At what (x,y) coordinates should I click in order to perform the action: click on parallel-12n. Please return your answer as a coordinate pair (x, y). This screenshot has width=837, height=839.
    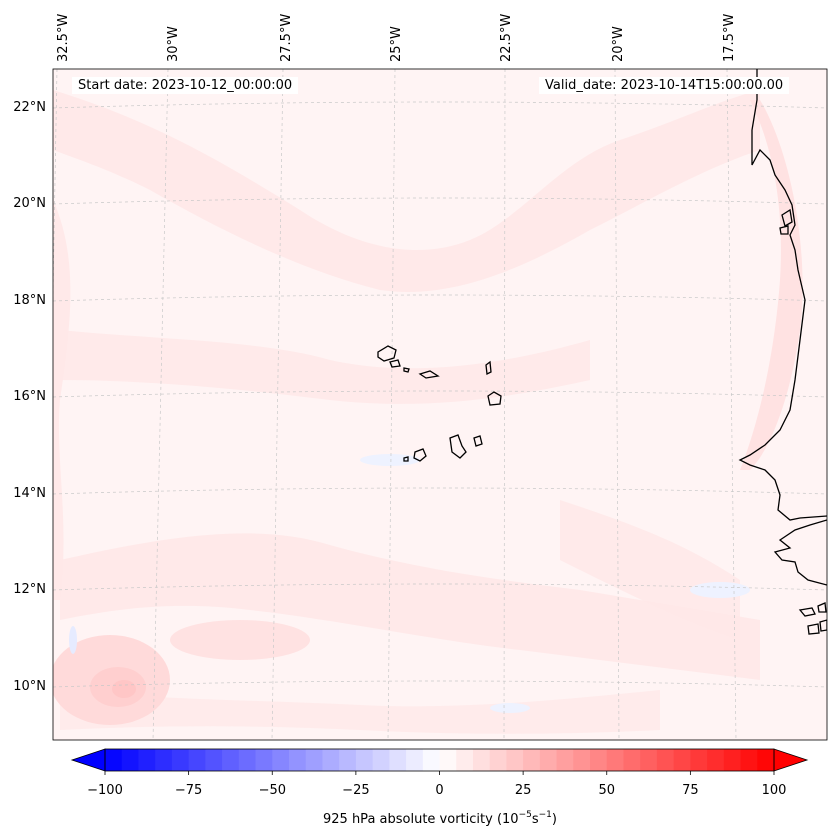
    Looking at the image, I should click on (440, 587).